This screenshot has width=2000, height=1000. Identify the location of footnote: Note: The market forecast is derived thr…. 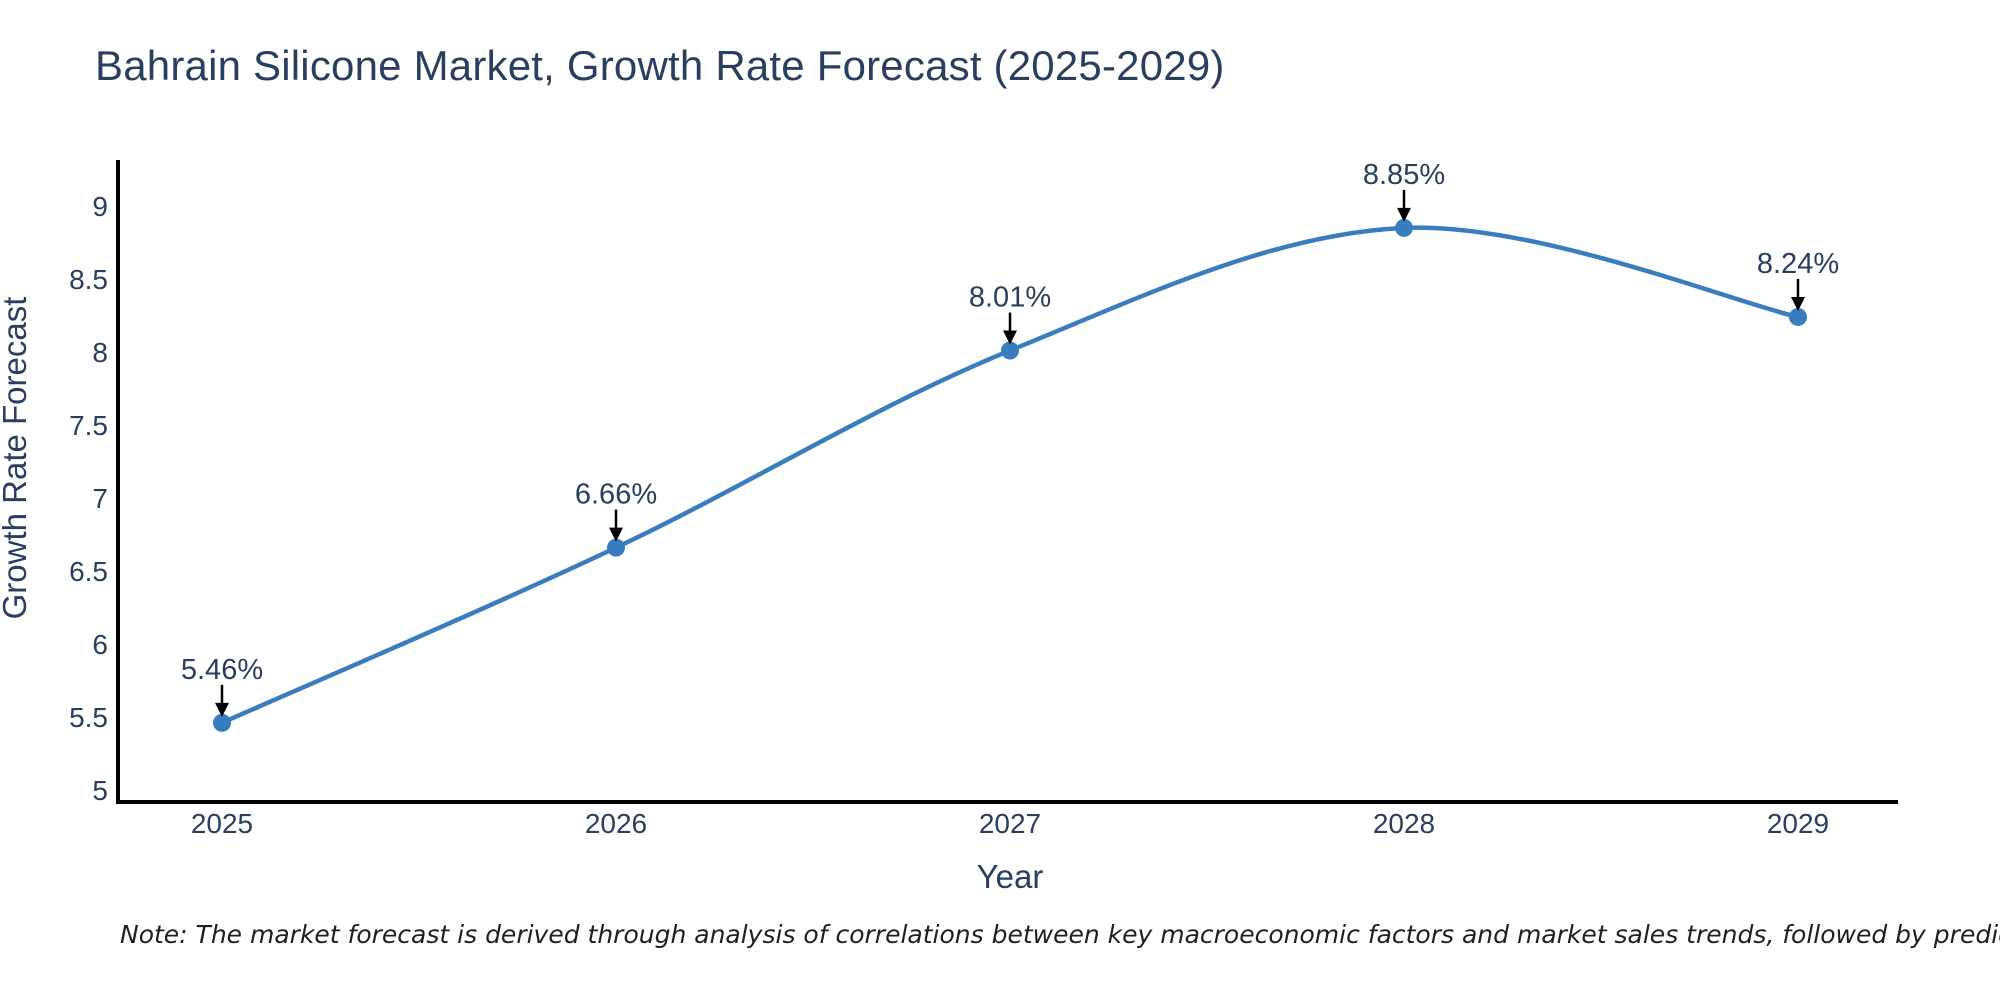
(1060, 934).